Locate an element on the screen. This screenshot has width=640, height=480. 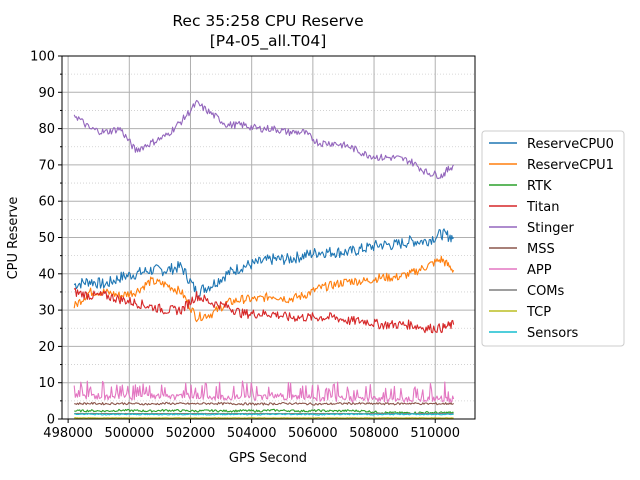
legend-label-reservecpu1: ReserveCPU1 is located at coordinates (570, 165).